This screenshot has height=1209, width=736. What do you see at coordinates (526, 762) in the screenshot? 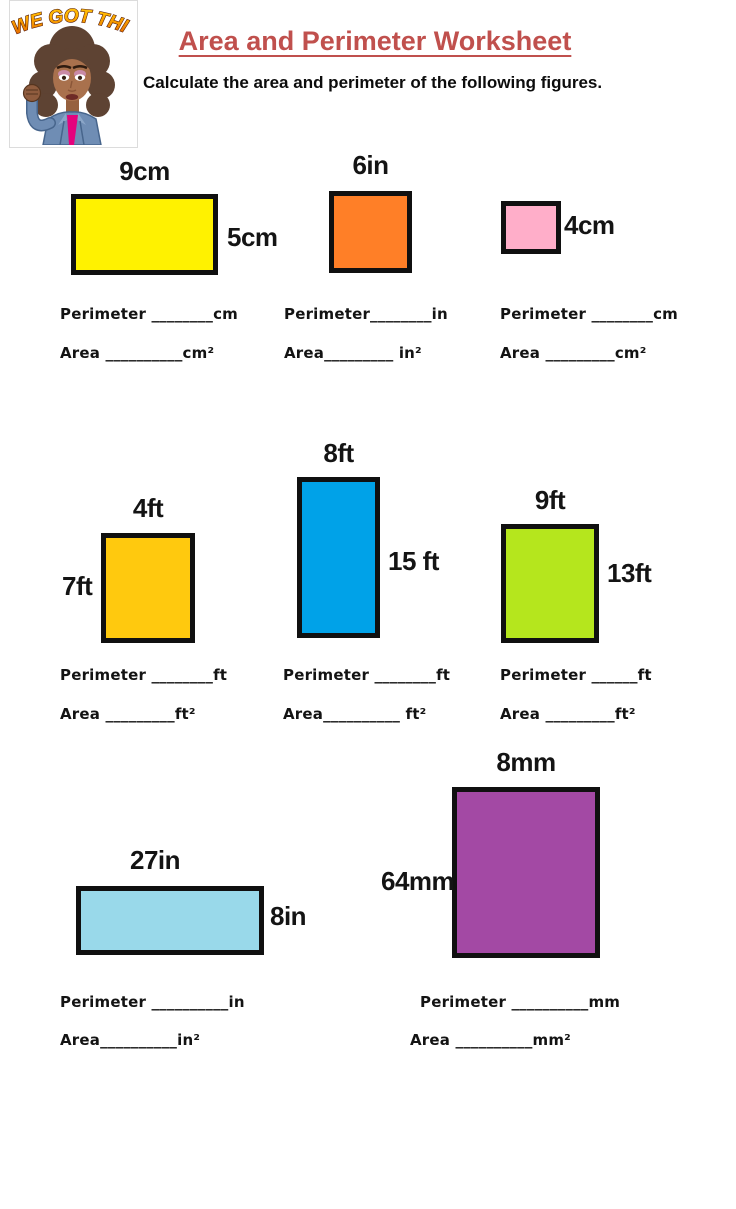
I see `figure-8-width-label: 8mm` at bounding box center [526, 762].